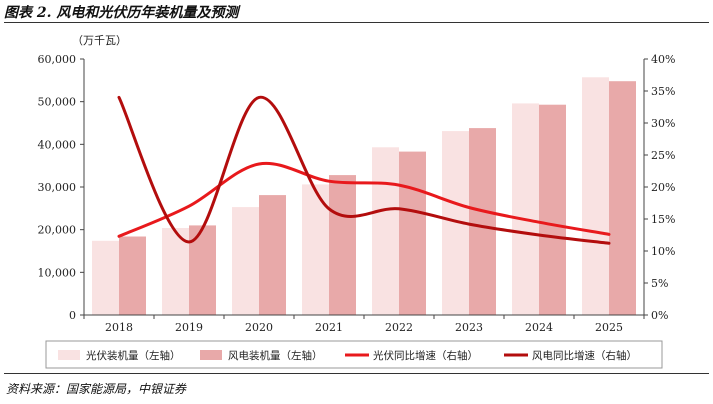 The height and width of the screenshot is (404, 713). What do you see at coordinates (342, 245) in the screenshot?
I see `bar-wind-2021` at bounding box center [342, 245].